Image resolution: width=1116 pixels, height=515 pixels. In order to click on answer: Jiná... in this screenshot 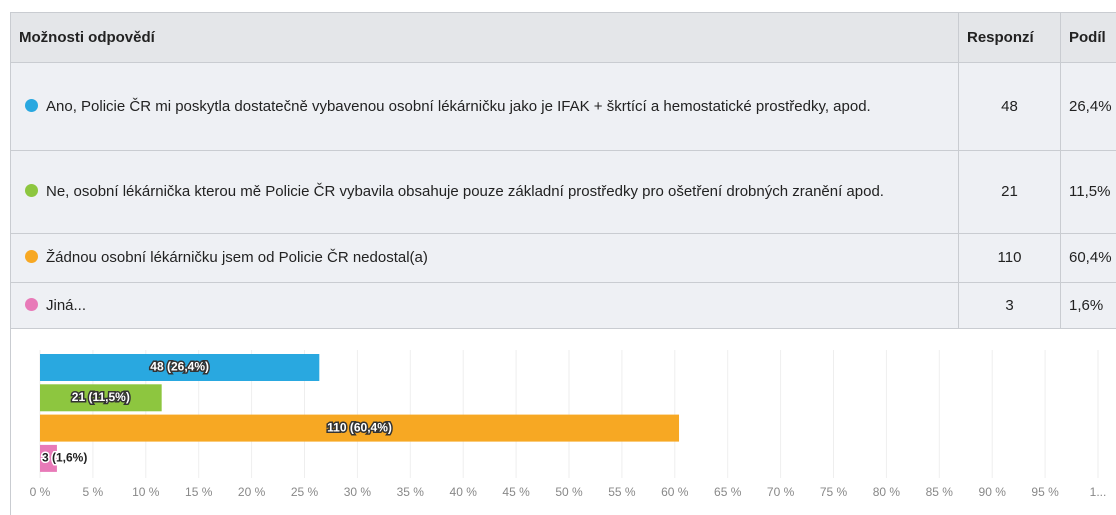, I will do `click(66, 305)`.